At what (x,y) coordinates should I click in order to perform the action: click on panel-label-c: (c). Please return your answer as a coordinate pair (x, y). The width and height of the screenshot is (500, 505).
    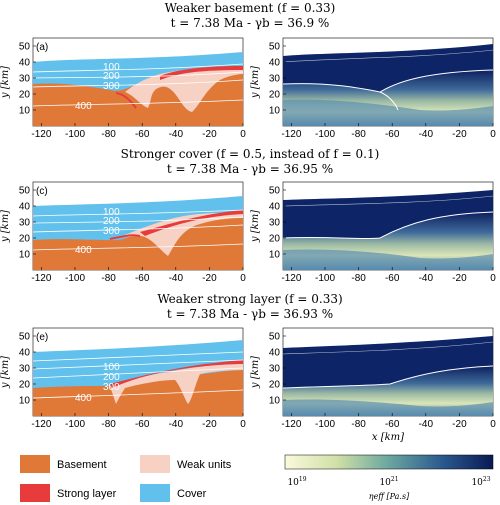
    Looking at the image, I should click on (42, 191).